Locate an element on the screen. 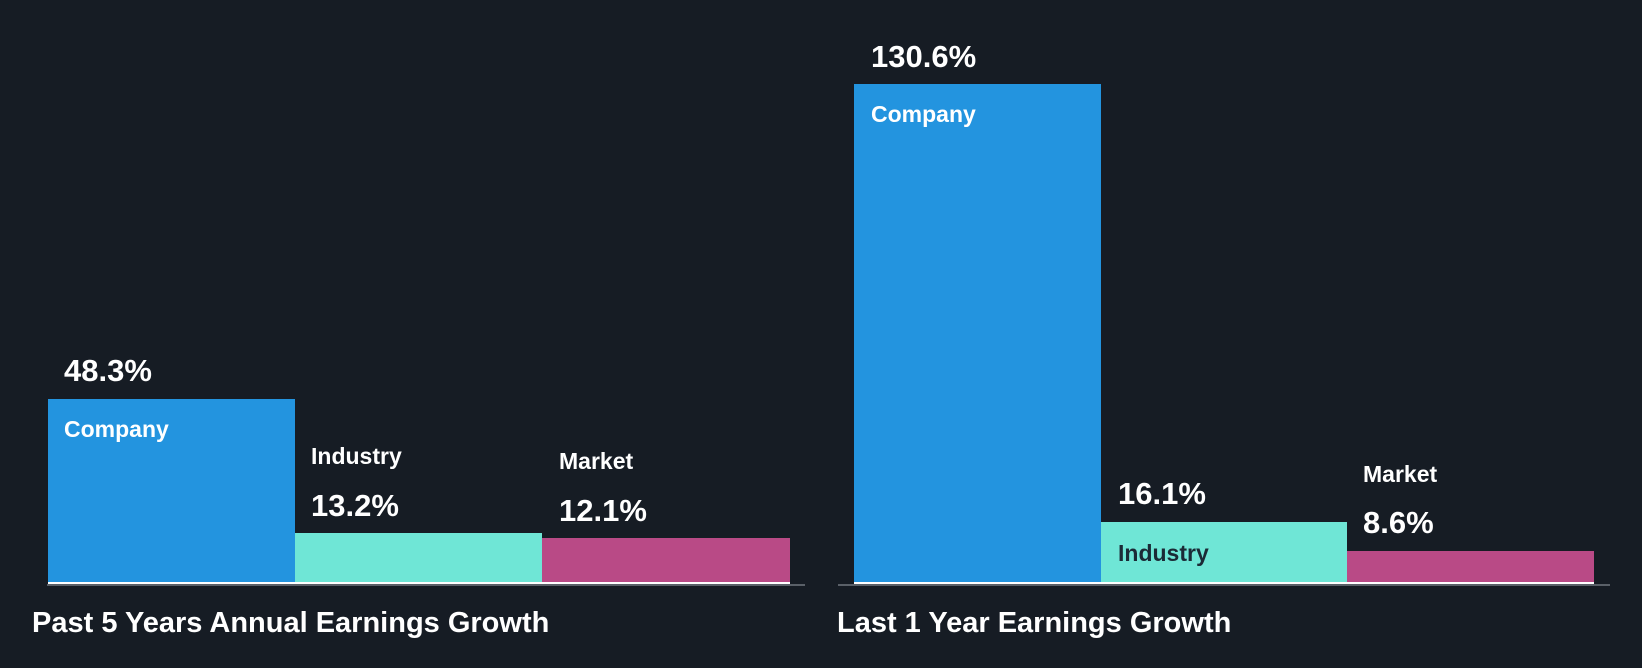  value-market: 8.6% is located at coordinates (1398, 522).